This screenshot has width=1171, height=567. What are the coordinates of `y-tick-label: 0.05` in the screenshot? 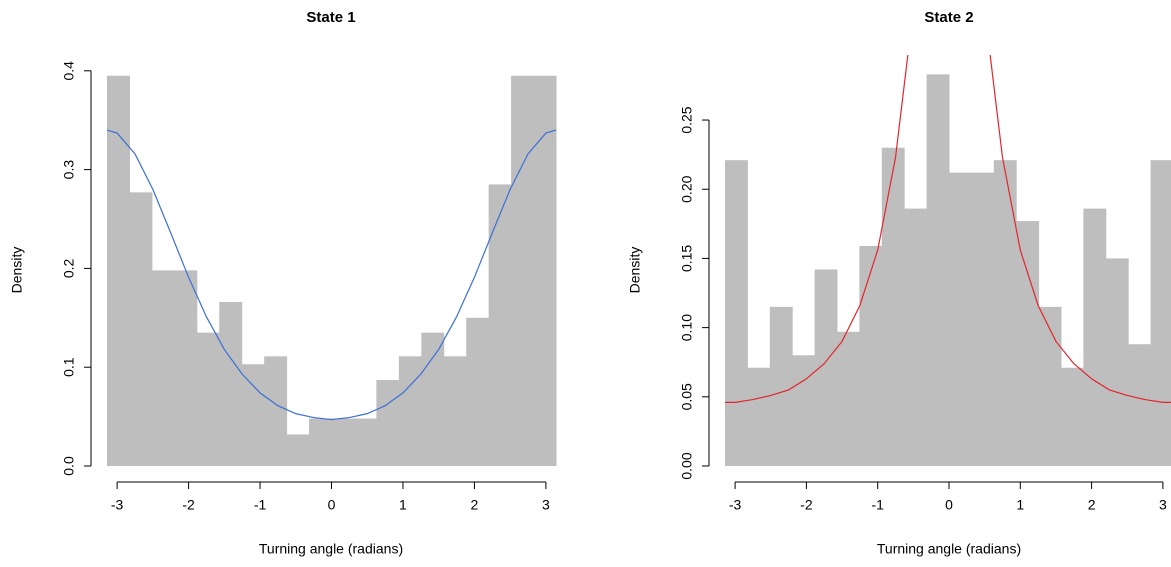 It's located at (687, 396).